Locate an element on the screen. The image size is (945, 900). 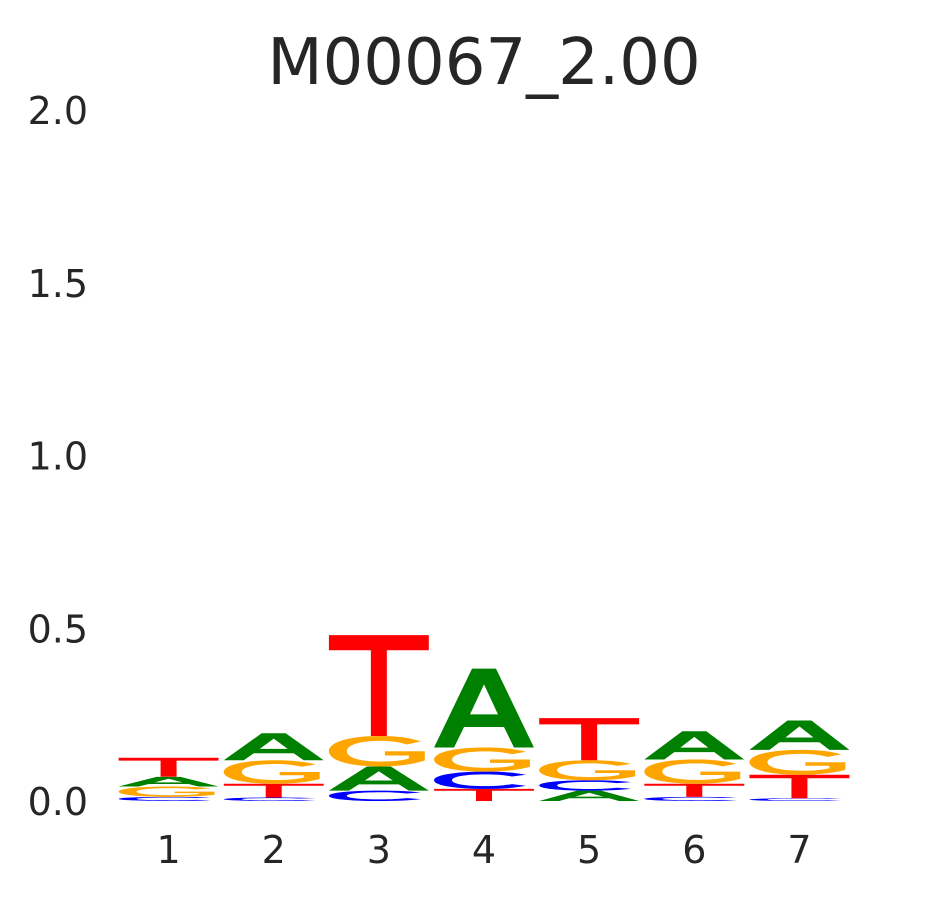
x-tick-label: 1 is located at coordinates (168, 850).